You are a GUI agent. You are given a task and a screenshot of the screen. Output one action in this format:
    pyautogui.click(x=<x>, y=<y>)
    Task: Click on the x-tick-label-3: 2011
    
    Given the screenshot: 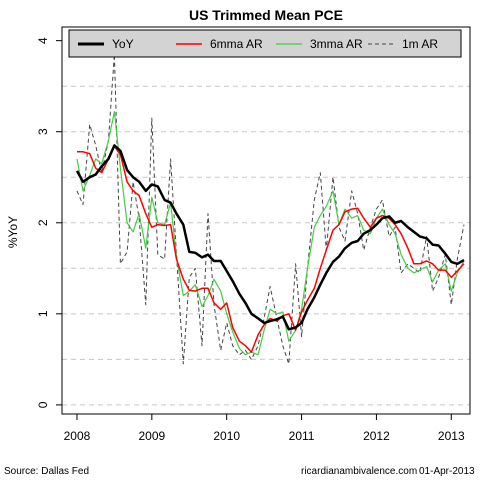 What is the action you would take?
    pyautogui.click(x=302, y=436)
    